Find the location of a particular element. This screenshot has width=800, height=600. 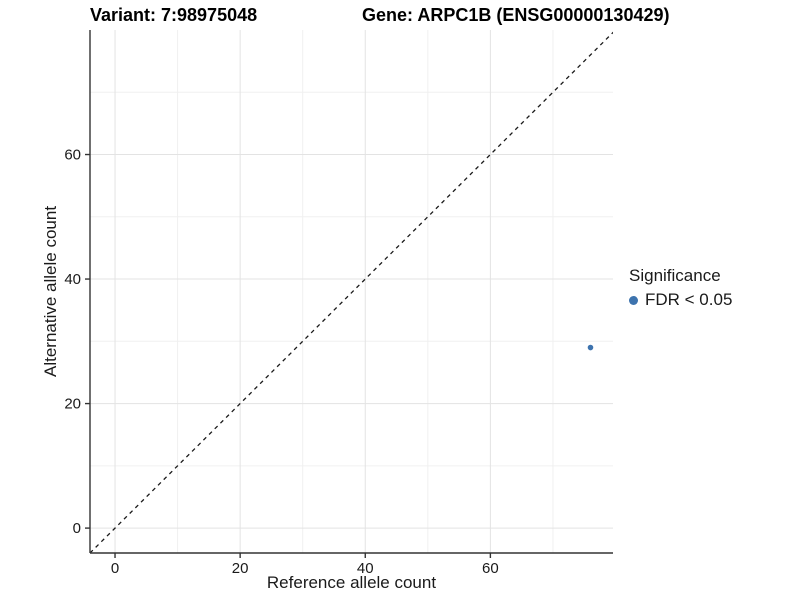

x-tick-label: 40 is located at coordinates (365, 568).